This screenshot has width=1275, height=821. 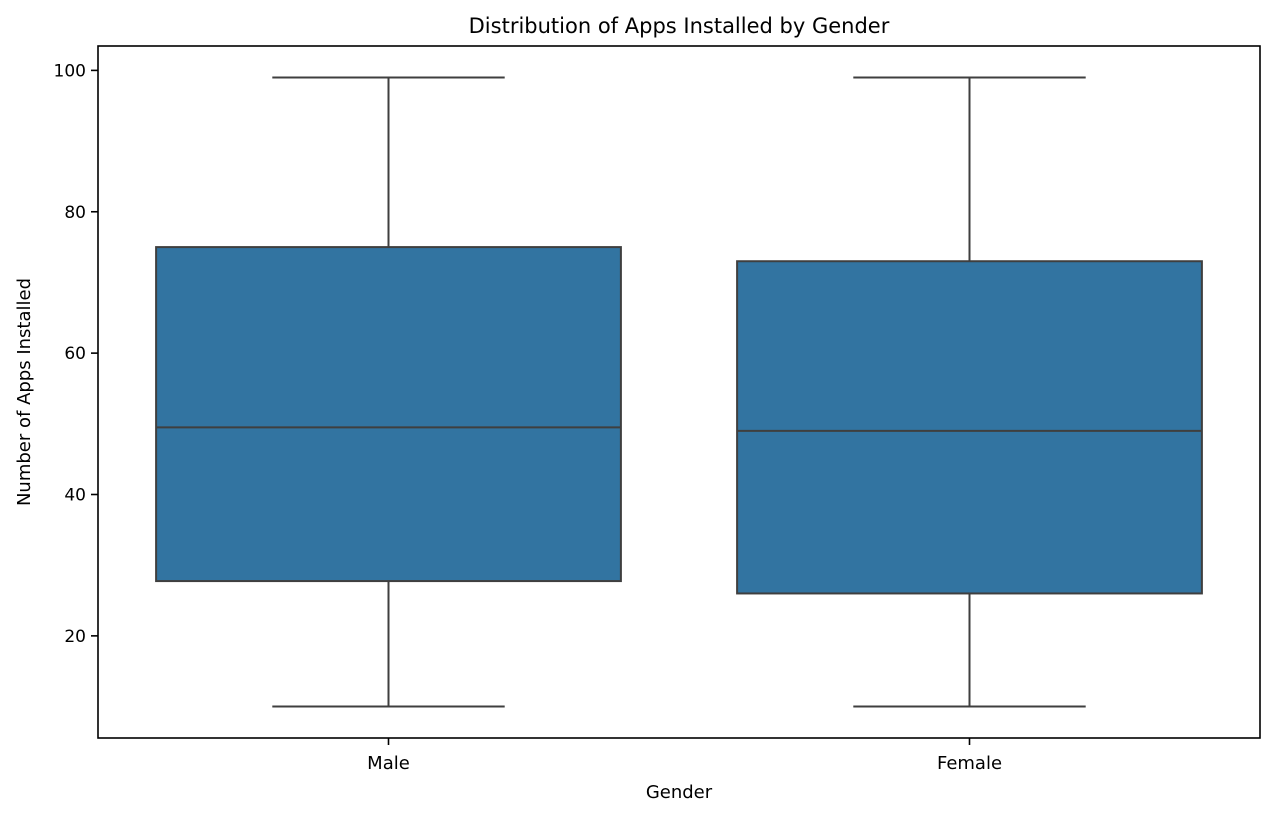 I want to click on iqr-box-female, so click(x=969, y=427).